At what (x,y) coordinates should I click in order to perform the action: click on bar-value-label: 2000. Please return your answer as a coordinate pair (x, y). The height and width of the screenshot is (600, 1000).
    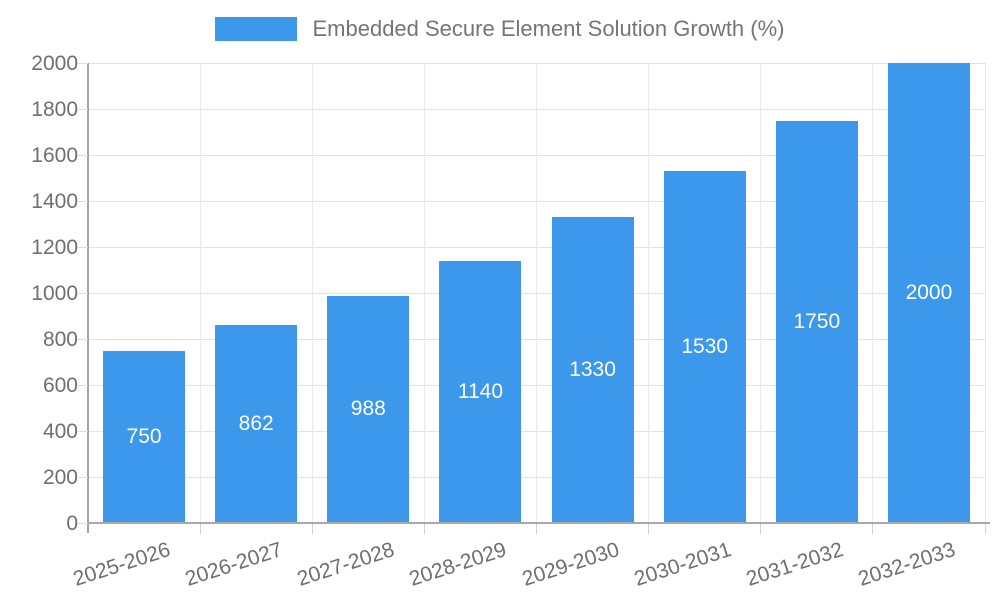
    Looking at the image, I should click on (929, 292).